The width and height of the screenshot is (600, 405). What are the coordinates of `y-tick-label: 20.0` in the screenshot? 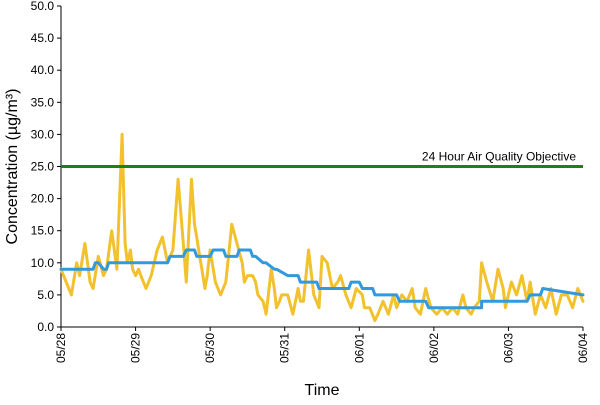 It's located at (43, 199).